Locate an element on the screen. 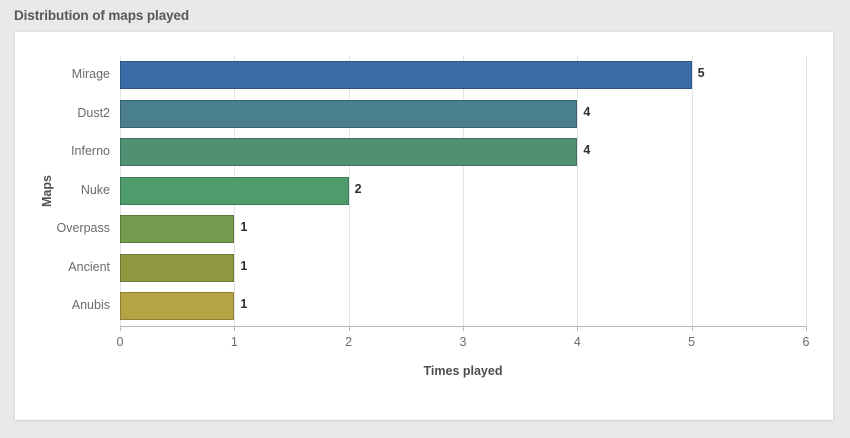  bar-value-label: 5 is located at coordinates (701, 73).